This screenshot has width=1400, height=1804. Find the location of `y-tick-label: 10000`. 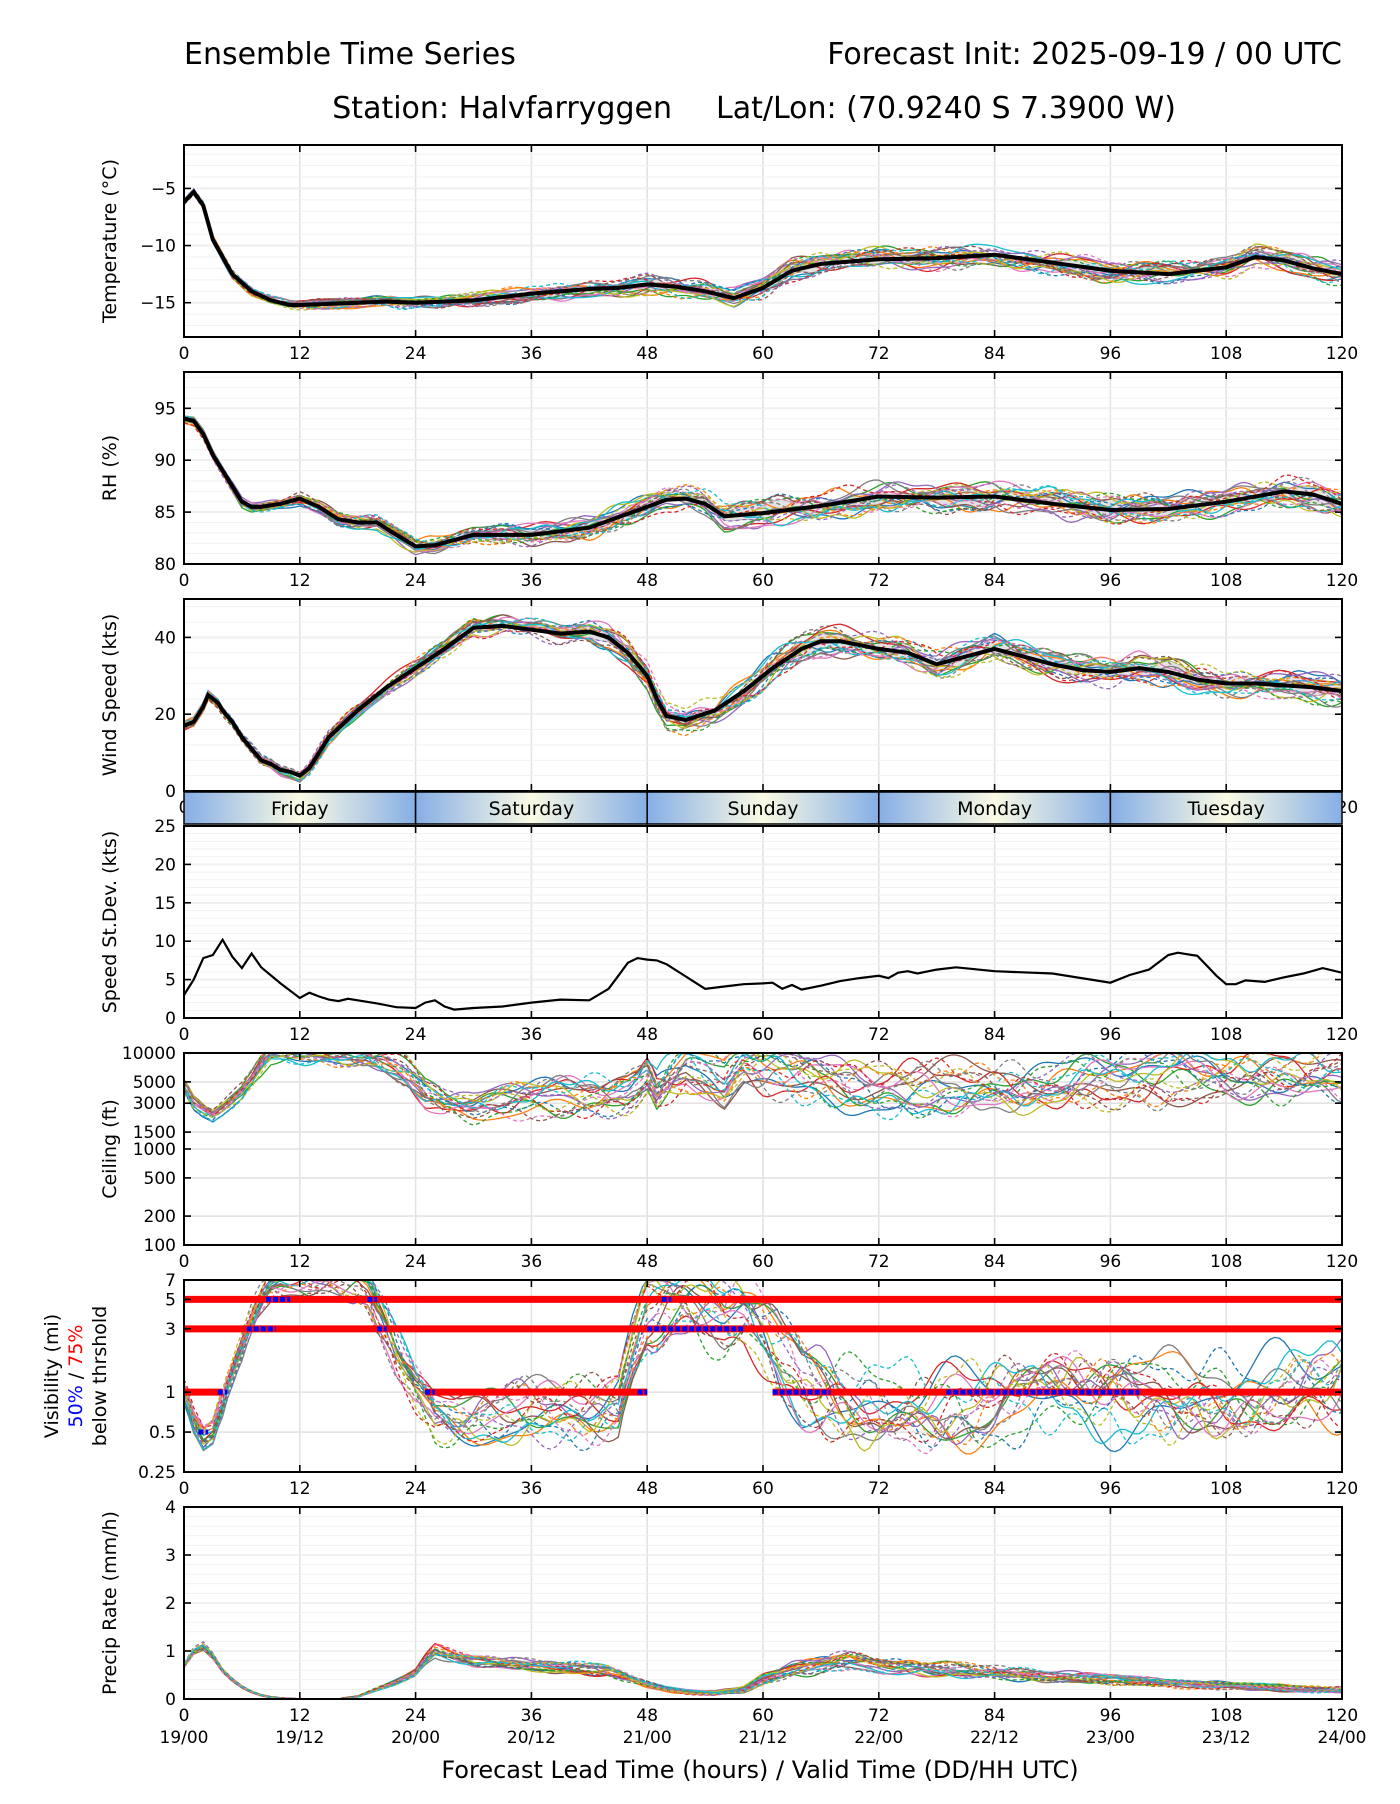

y-tick-label: 10000 is located at coordinates (149, 1054).